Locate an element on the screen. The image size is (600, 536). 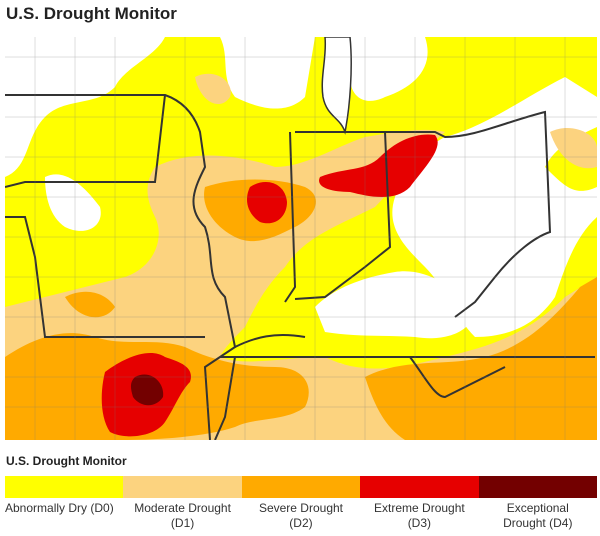
title: U.S. Drought Monitor is located at coordinates (91, 13).